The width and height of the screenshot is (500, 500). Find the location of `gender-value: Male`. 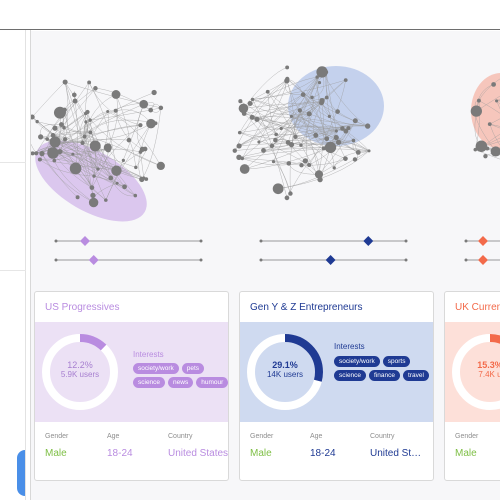

gender-value: Male is located at coordinates (466, 453).